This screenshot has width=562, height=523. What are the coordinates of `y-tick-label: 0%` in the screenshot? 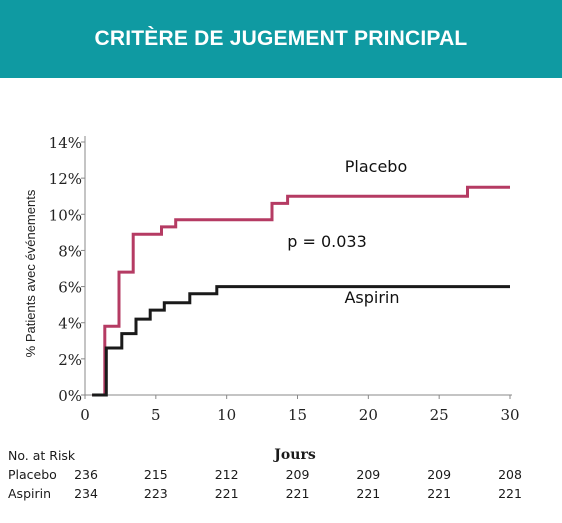 It's located at (70, 396).